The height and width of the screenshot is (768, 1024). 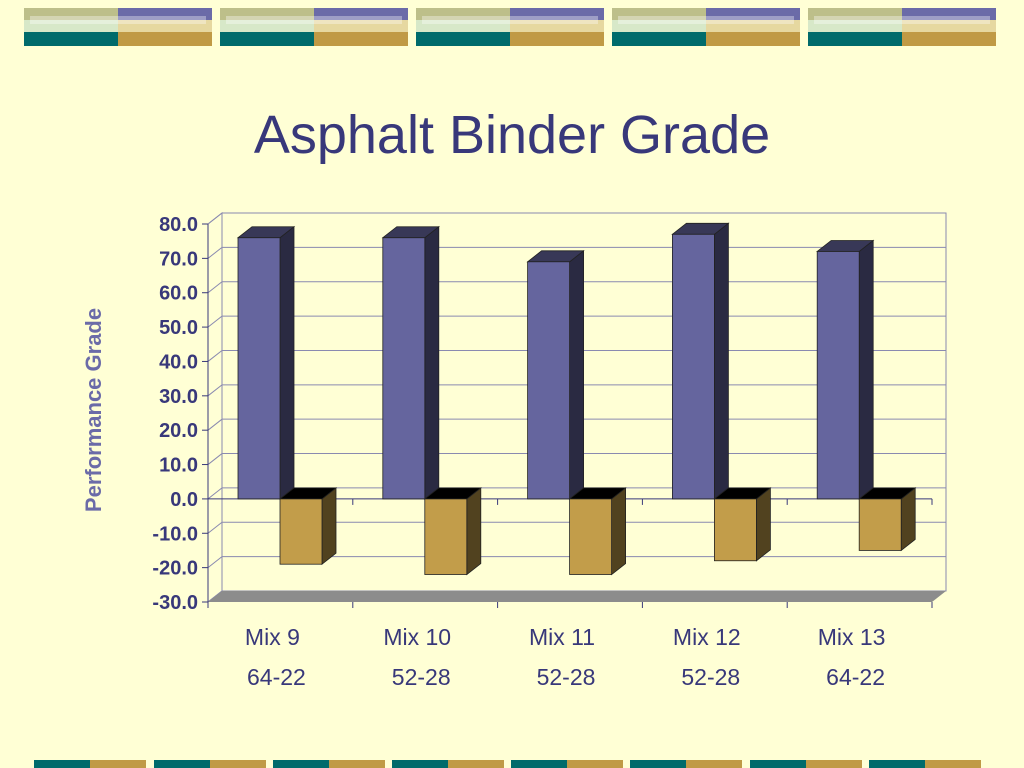 What do you see at coordinates (178, 328) in the screenshot?
I see `y-tick-label: 50.0` at bounding box center [178, 328].